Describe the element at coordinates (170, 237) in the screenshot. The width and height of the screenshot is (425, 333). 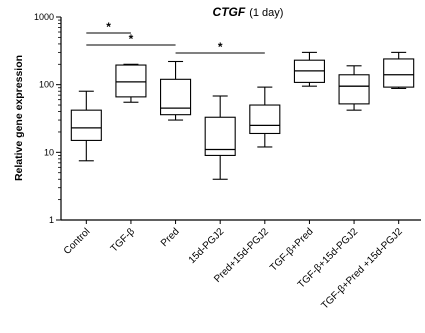
I see `category-label: Pred` at that location.